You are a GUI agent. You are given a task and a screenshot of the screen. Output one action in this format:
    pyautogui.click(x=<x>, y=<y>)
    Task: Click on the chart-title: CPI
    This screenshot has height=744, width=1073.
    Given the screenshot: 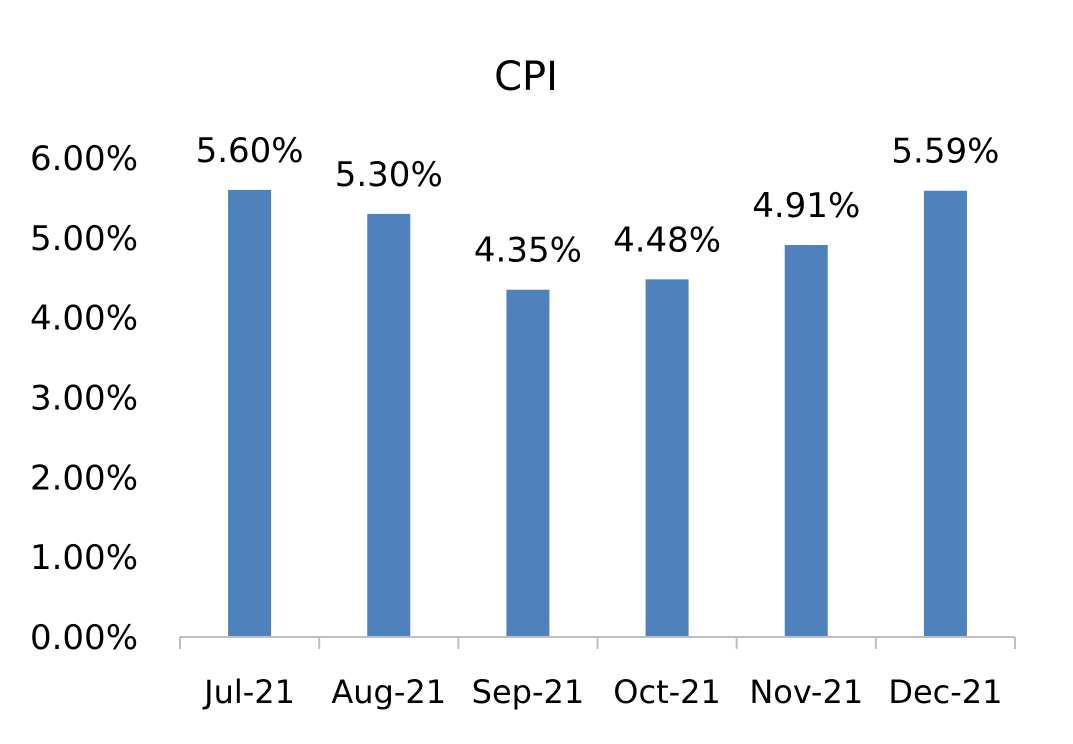 What is the action you would take?
    pyautogui.click(x=526, y=77)
    